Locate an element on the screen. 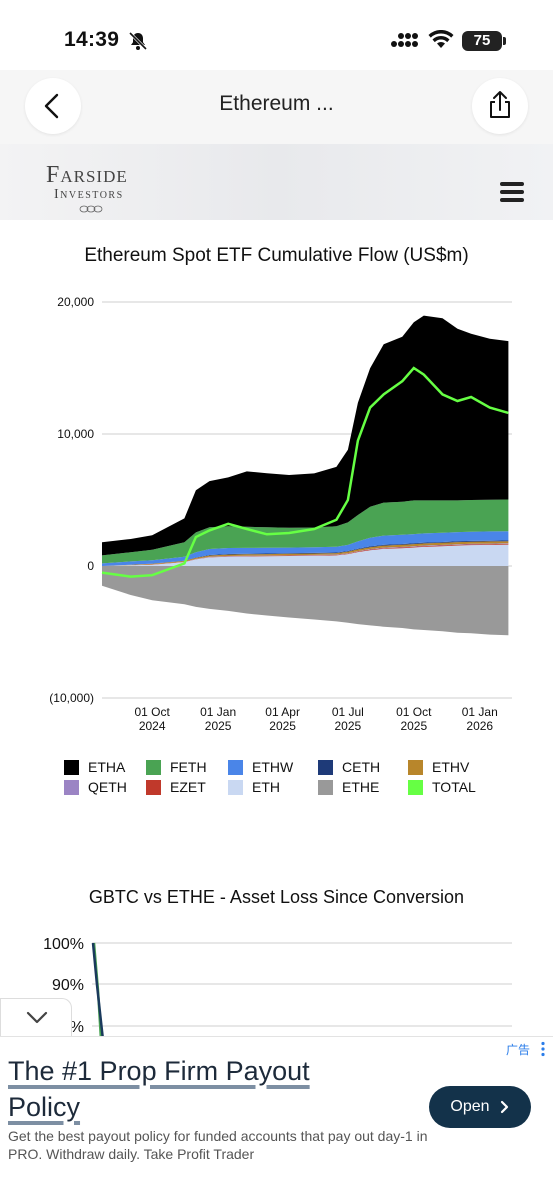 The image size is (553, 1200). legend-label: ETHW is located at coordinates (273, 767).